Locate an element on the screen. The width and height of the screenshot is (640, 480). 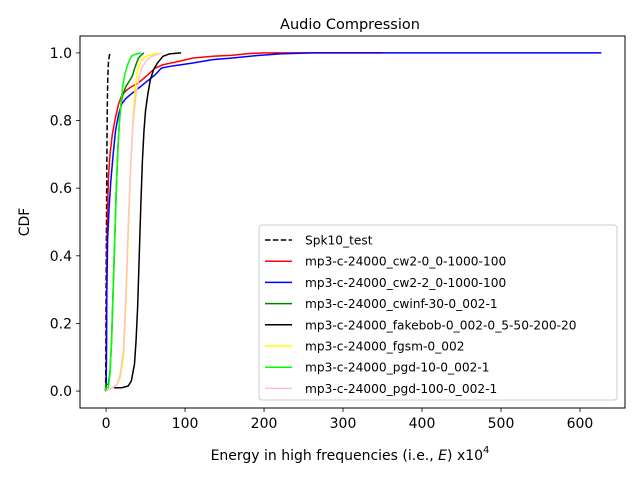
x-tick-label: 500 is located at coordinates (501, 424).